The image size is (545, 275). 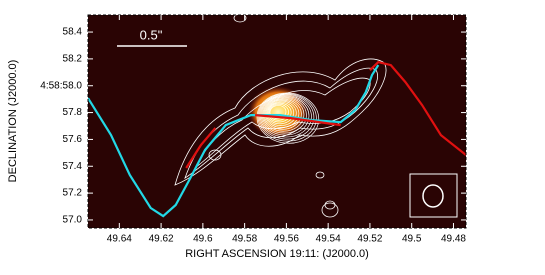 What do you see at coordinates (453, 239) in the screenshot?
I see `x-tick-label: 49.48` at bounding box center [453, 239].